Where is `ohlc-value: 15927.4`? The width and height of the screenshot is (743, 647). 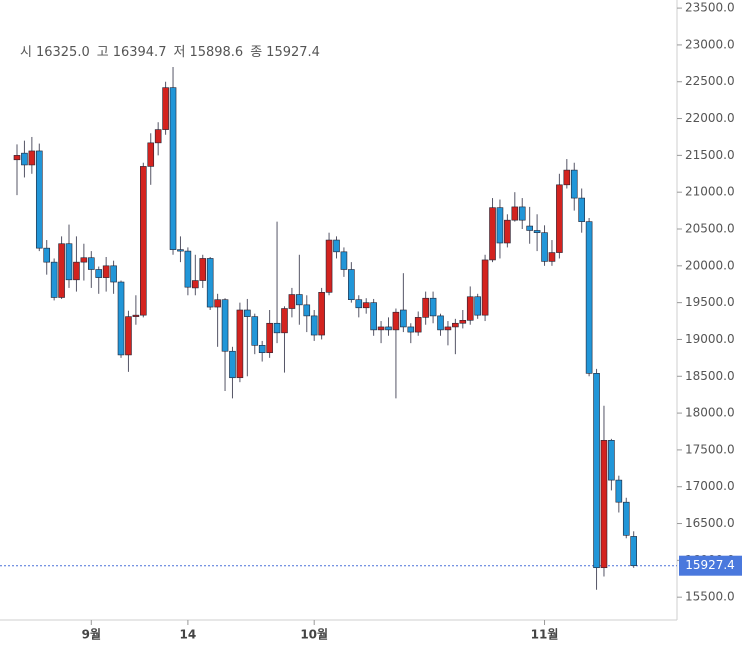
ohlc-value: 15927.4 is located at coordinates (293, 52).